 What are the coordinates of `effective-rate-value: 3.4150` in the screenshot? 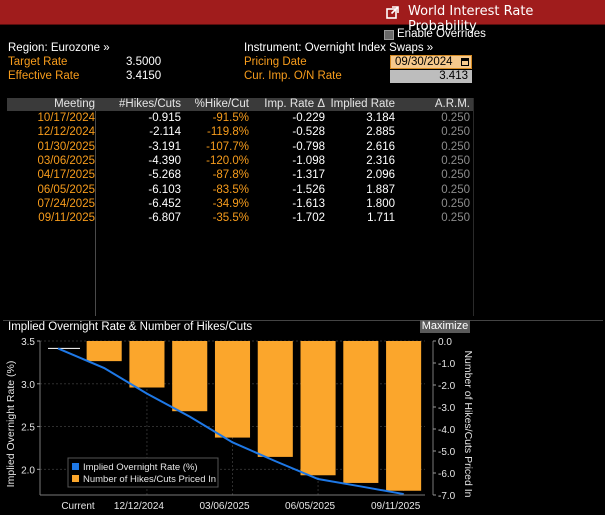 It's located at (144, 76).